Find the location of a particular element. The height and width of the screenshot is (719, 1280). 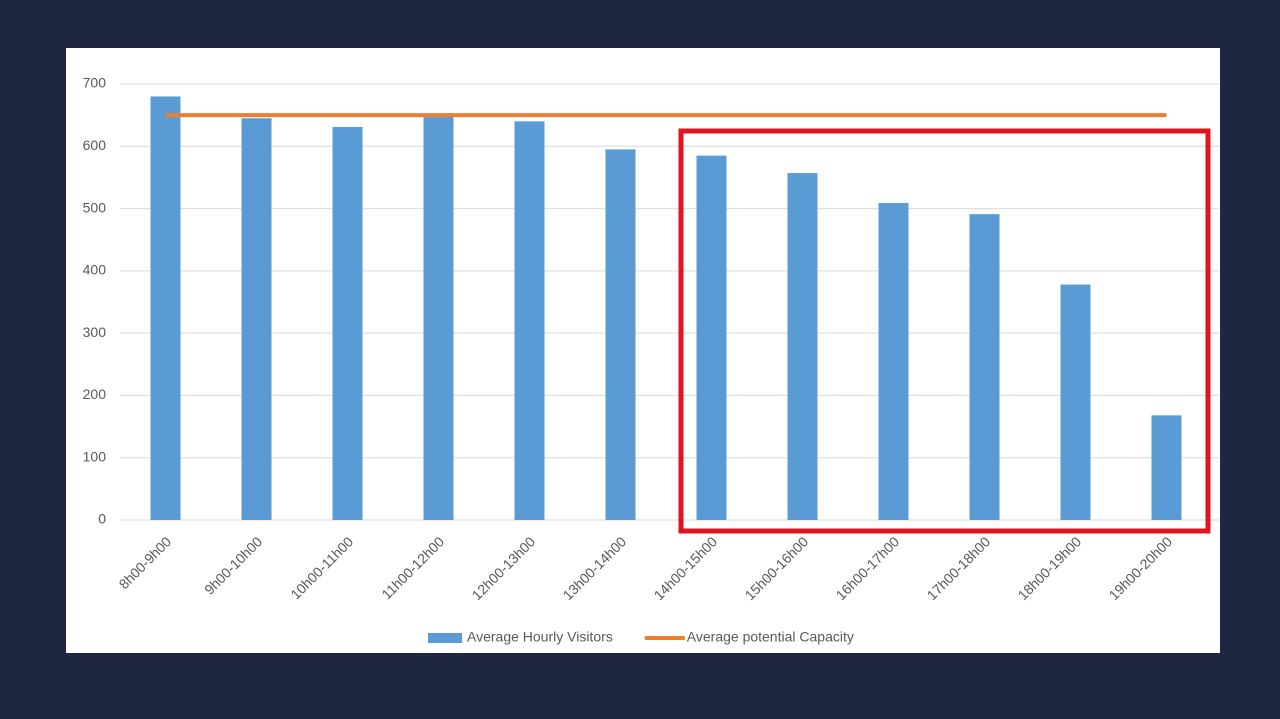

y-tick-label: 500 is located at coordinates (95, 207).